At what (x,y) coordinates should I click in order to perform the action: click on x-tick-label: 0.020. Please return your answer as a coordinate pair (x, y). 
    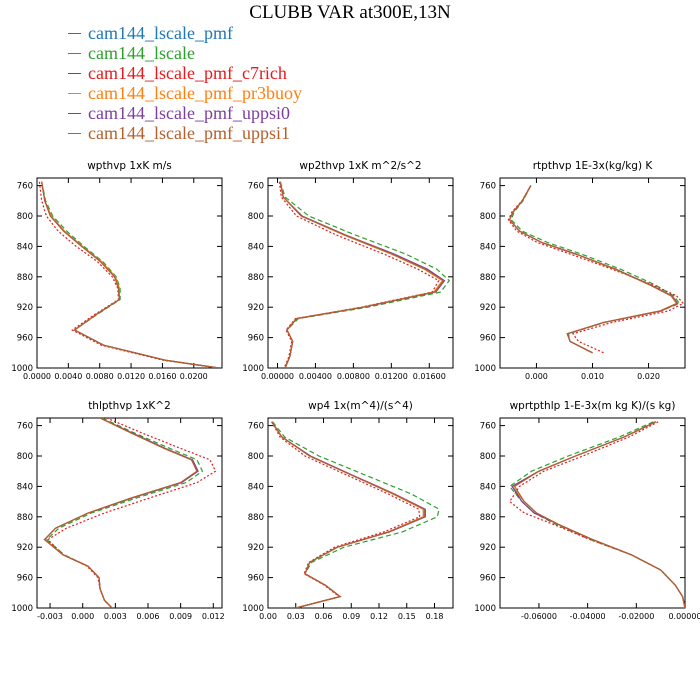
    Looking at the image, I should click on (648, 376).